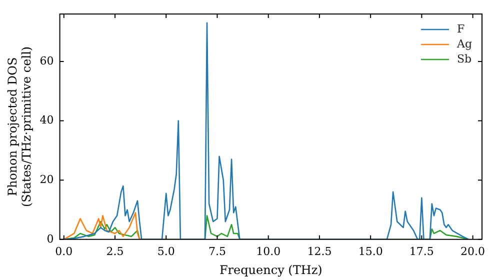 This screenshot has width=500, height=280. What do you see at coordinates (50, 239) in the screenshot?
I see `y-tick-label: 0` at bounding box center [50, 239].